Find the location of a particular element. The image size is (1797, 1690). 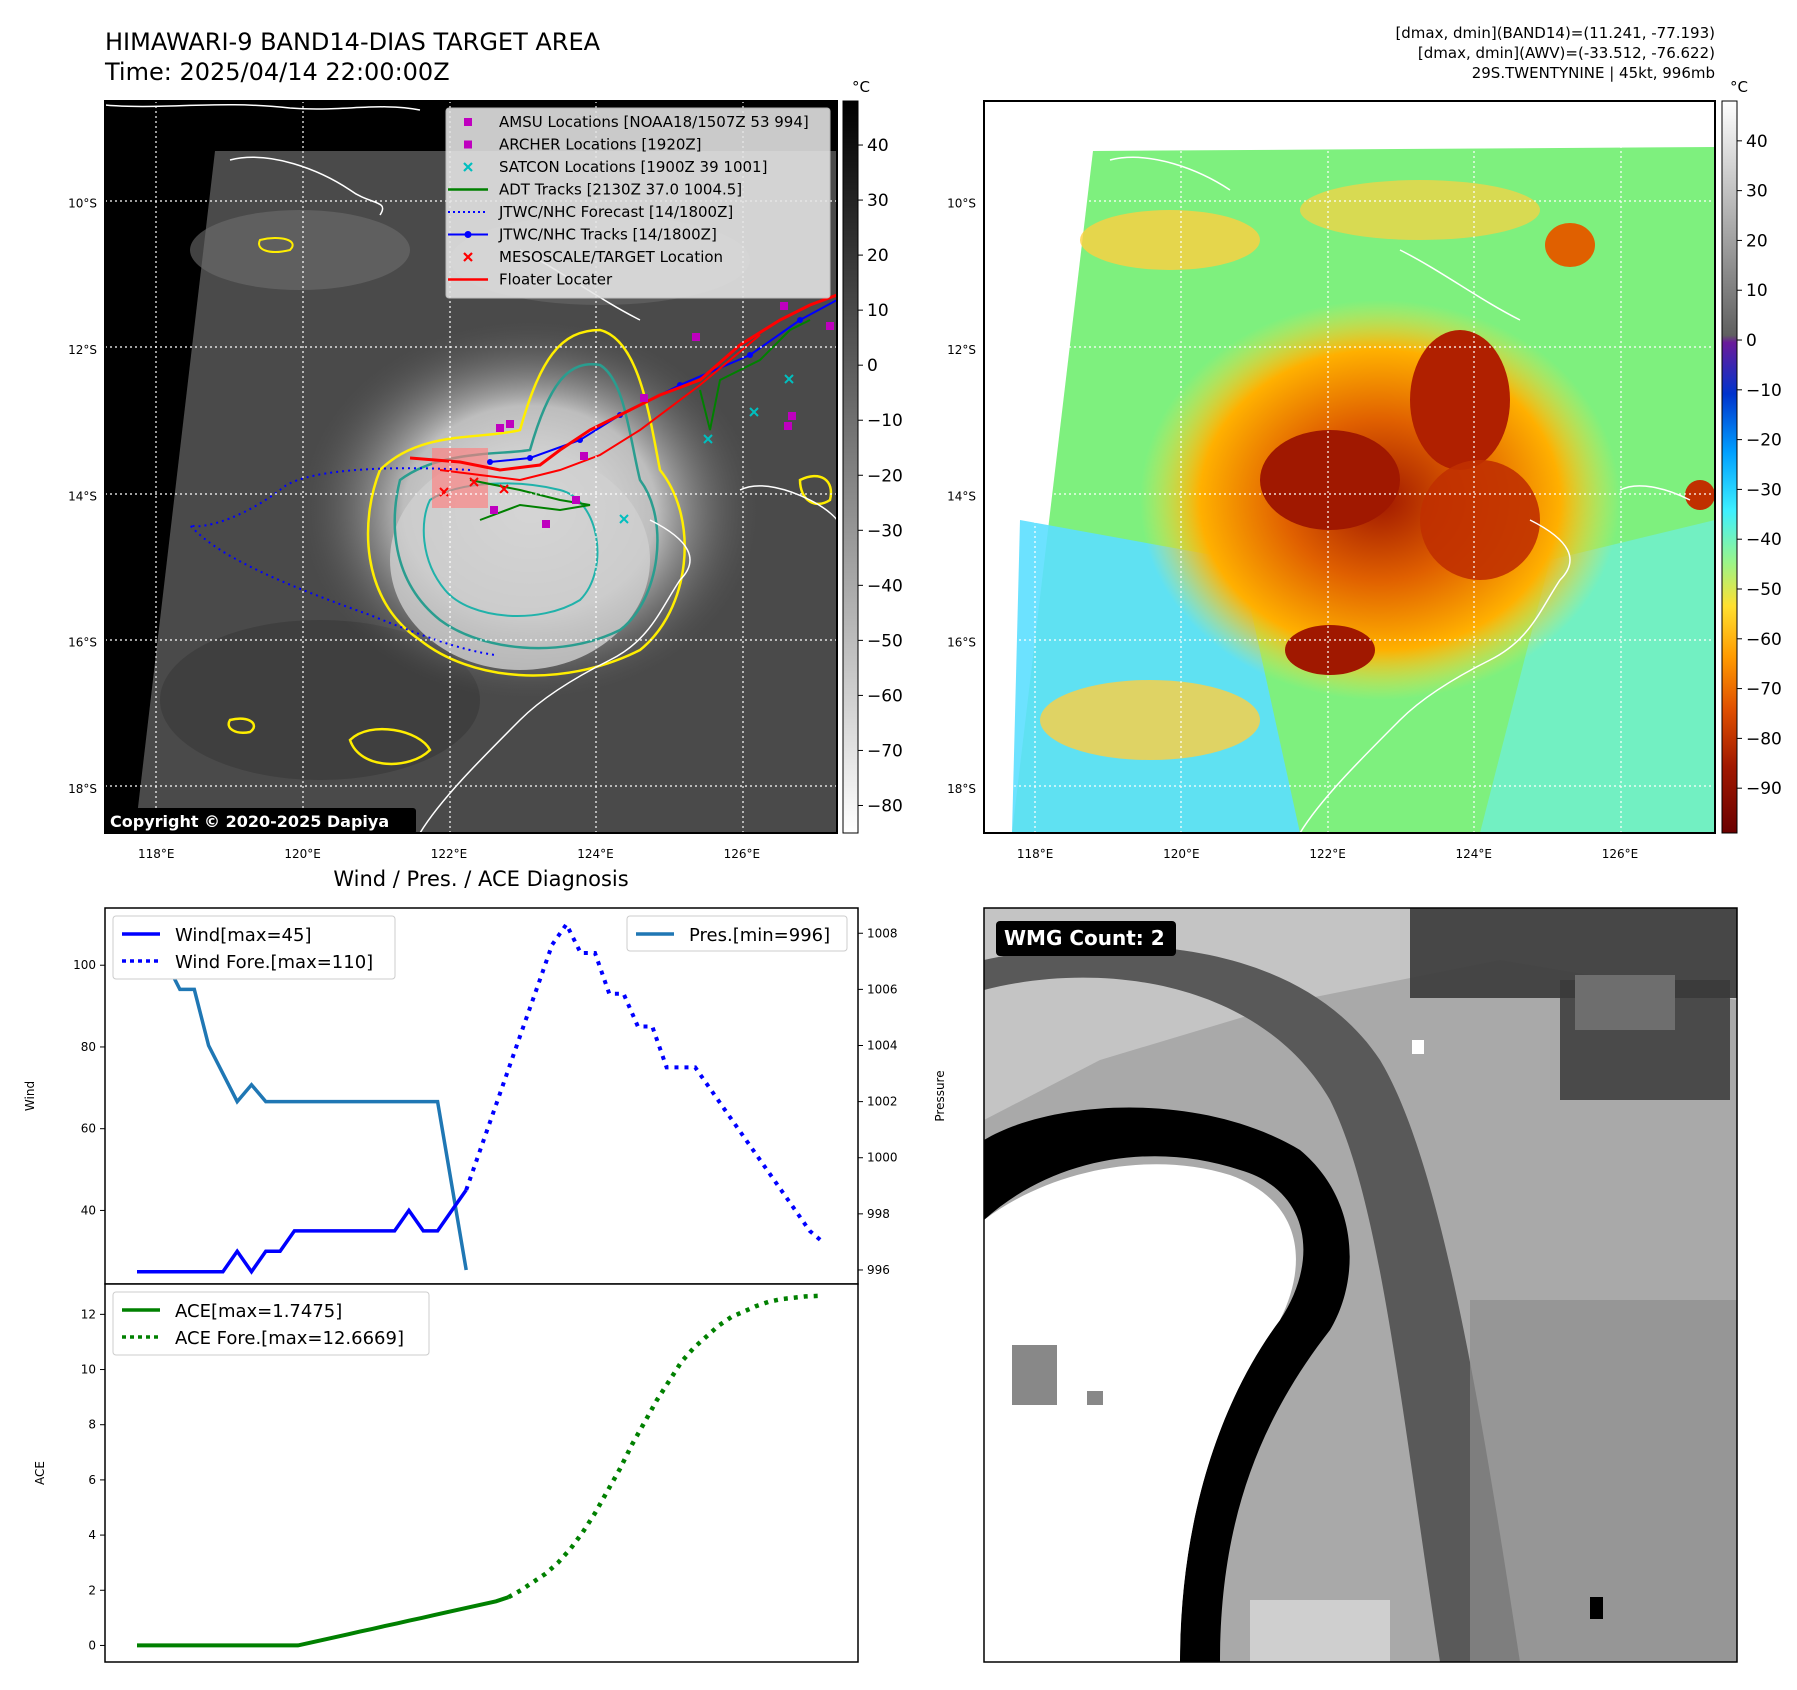

colorbar-left: °C 40 30 20 10 0 −10 −20 −30 −40 −50 −60 −70 −80 is located at coordinates (872, 456).